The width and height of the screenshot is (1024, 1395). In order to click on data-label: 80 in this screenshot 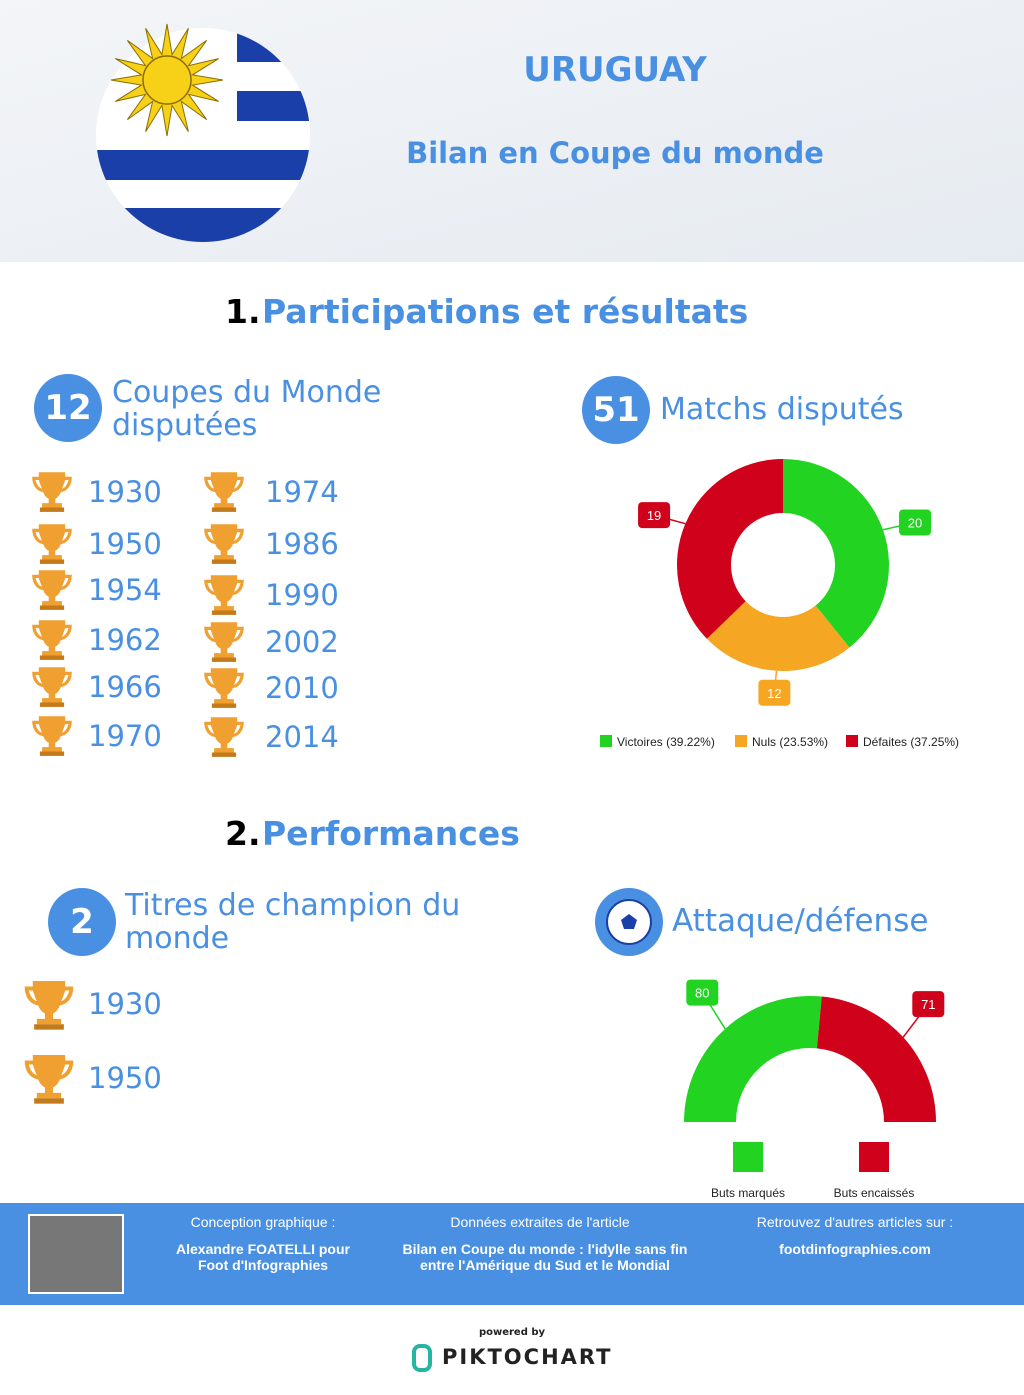, I will do `click(702, 993)`.